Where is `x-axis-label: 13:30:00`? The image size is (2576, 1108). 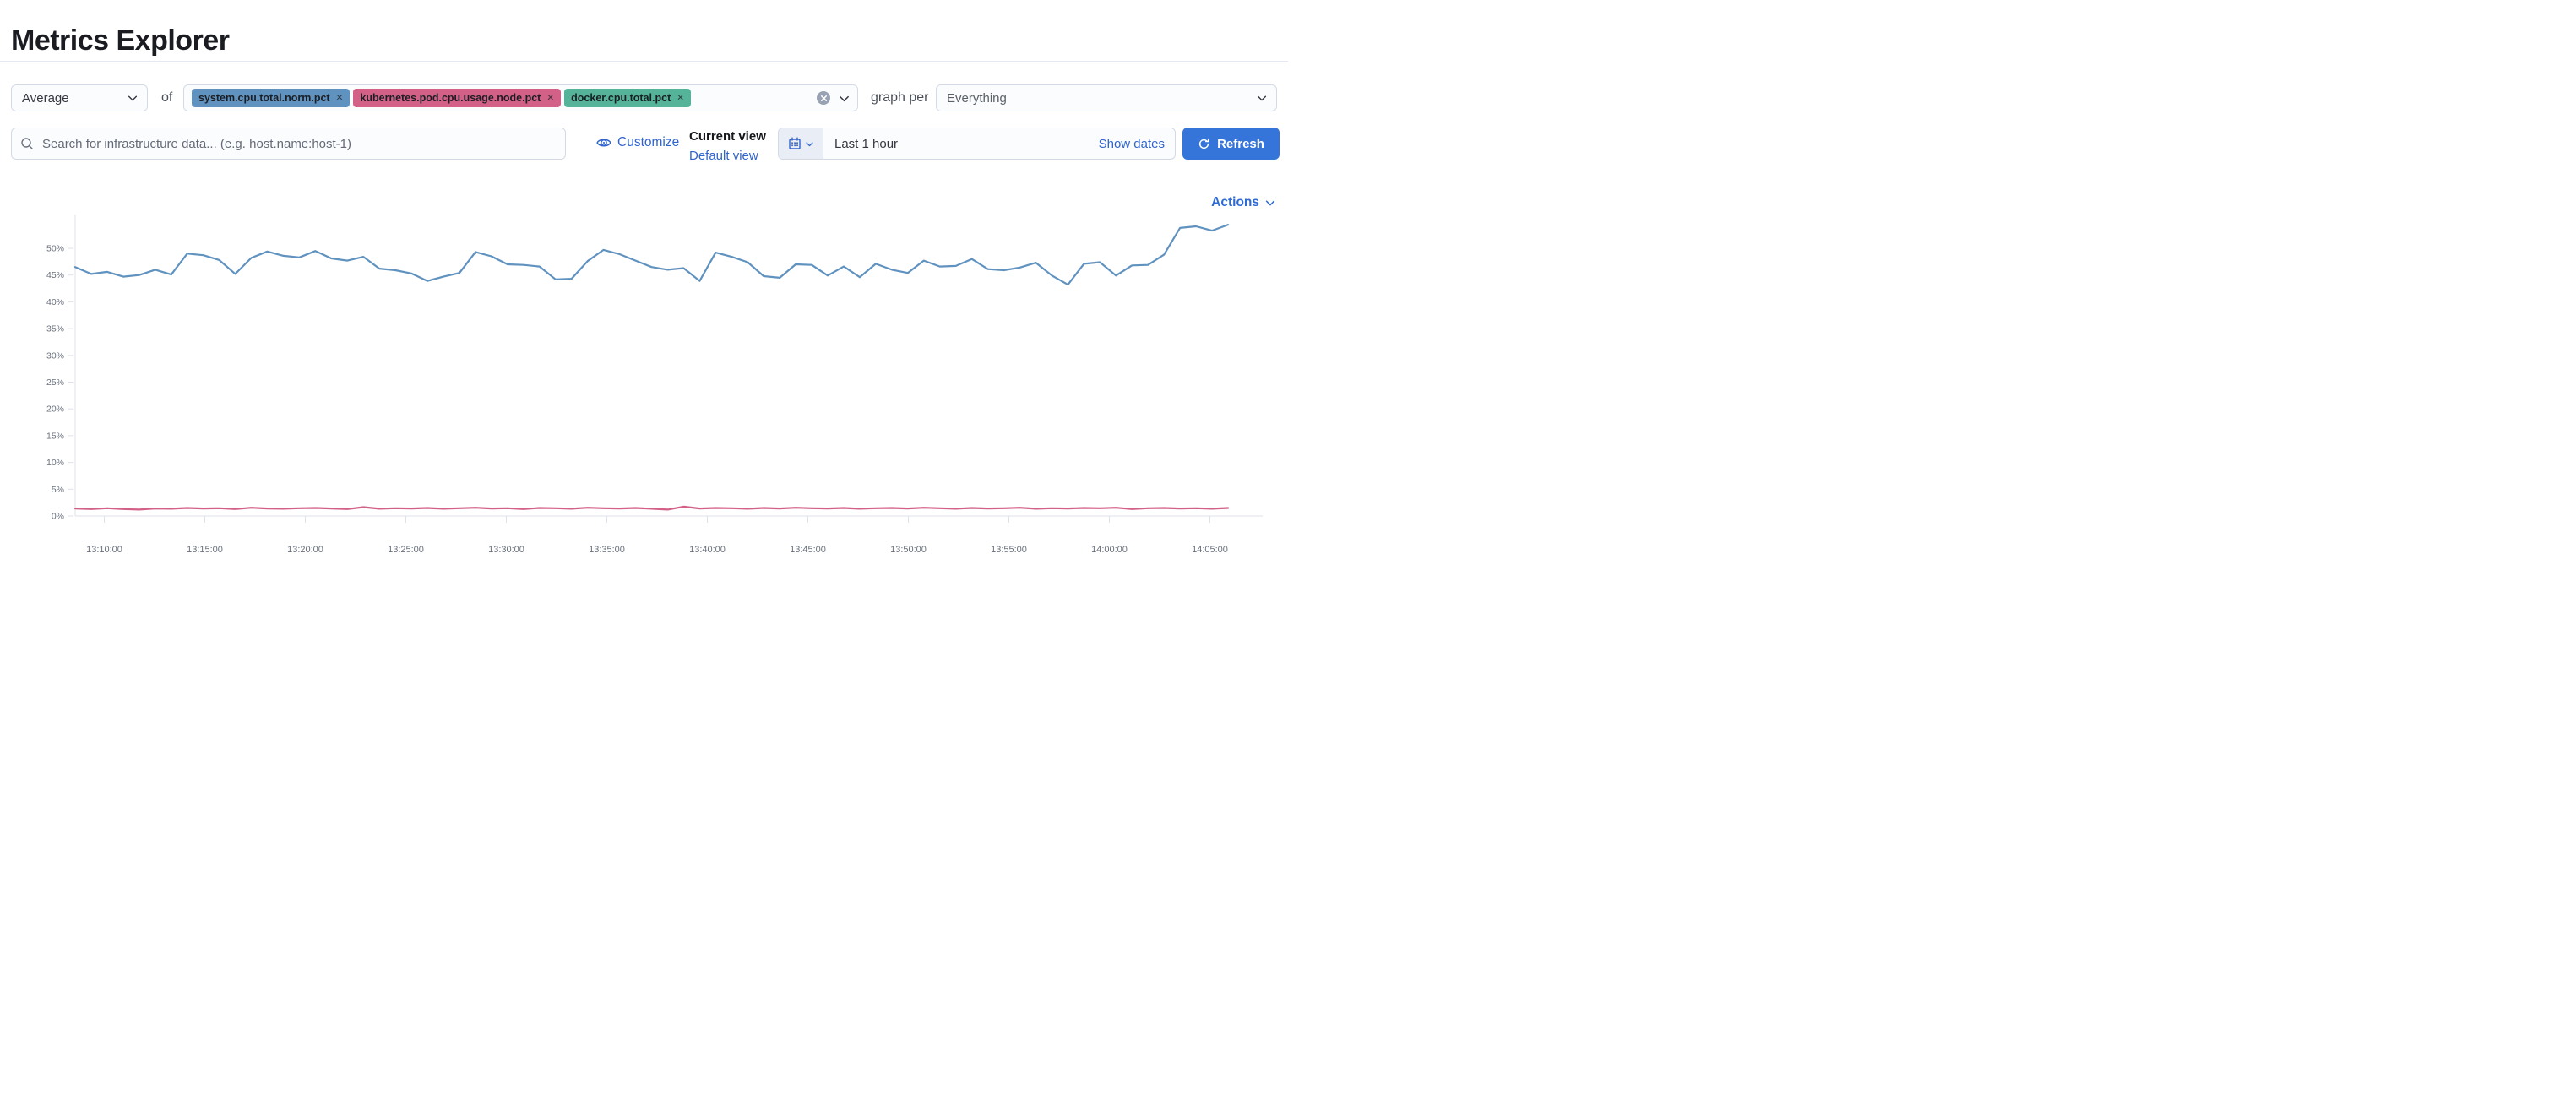 x-axis-label: 13:30:00 is located at coordinates (506, 549).